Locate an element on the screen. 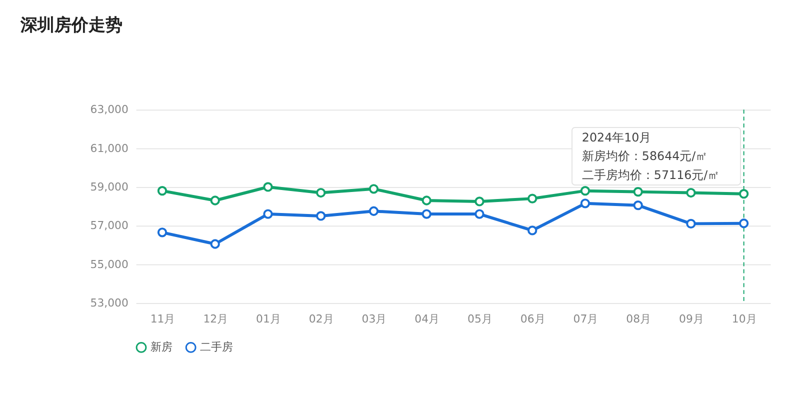 The width and height of the screenshot is (800, 393). y-tick-label: 57,000 is located at coordinates (109, 225).